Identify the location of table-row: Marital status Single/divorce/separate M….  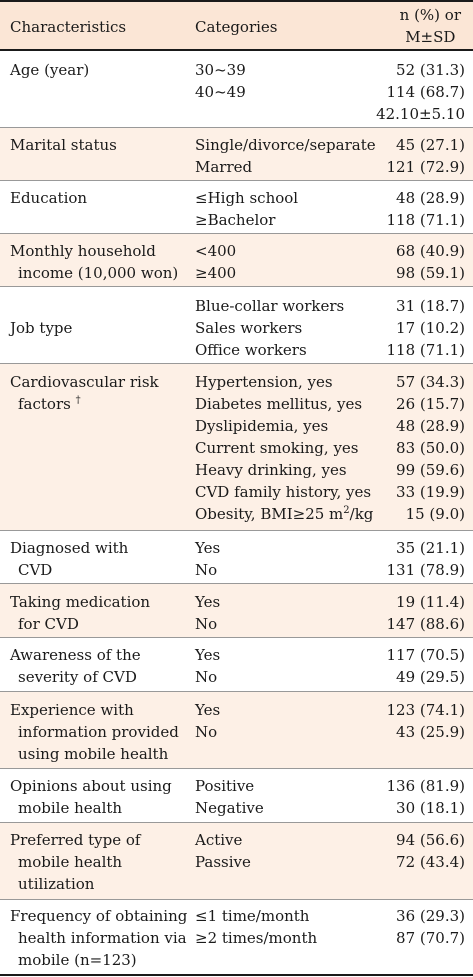
(236, 154).